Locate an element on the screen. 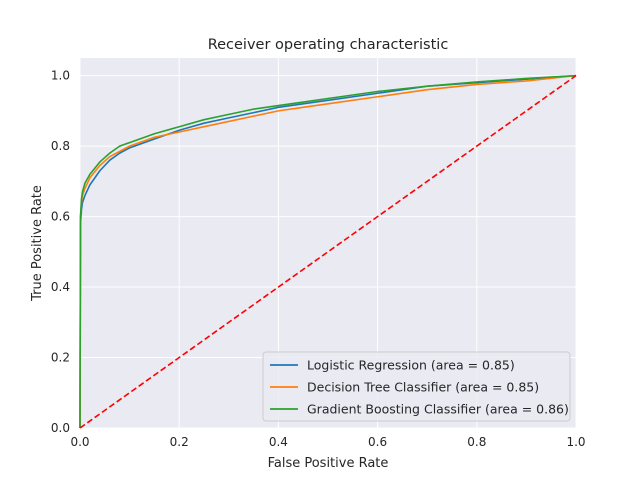  x-tick-label: 0.2 is located at coordinates (179, 442).